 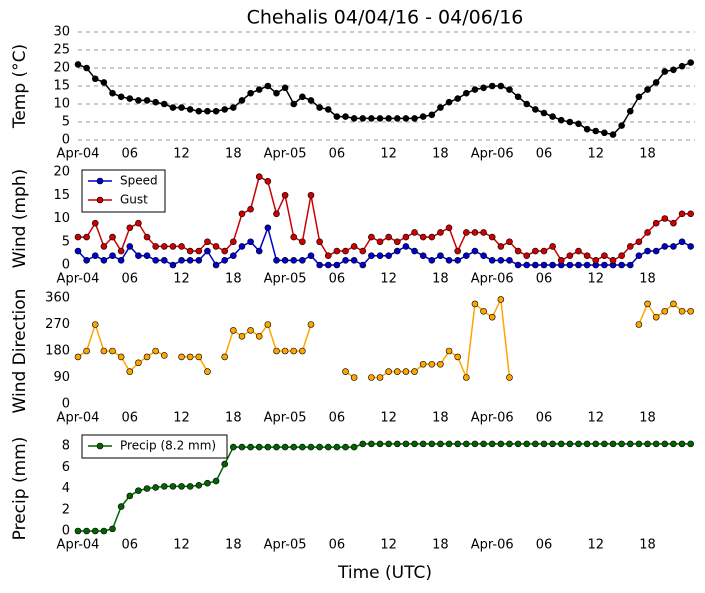 What do you see at coordinates (492, 418) in the screenshot?
I see `x-tick-label: Apr-06` at bounding box center [492, 418].